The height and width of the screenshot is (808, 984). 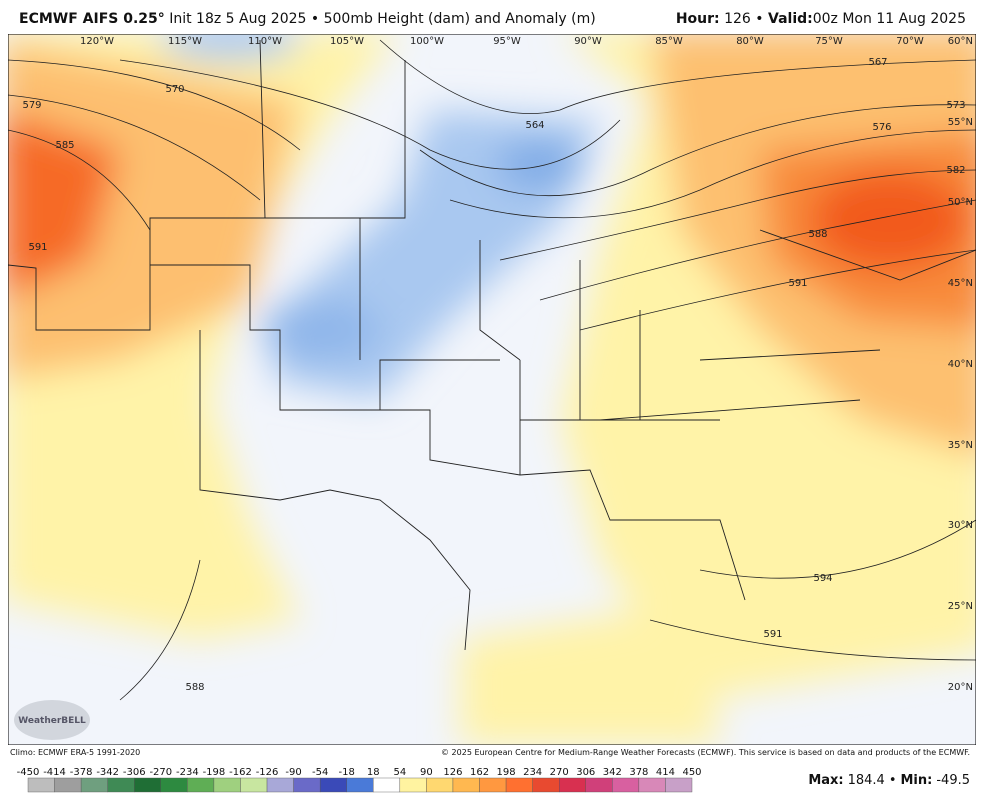 I want to click on lon-label: 105°W, so click(x=347, y=41).